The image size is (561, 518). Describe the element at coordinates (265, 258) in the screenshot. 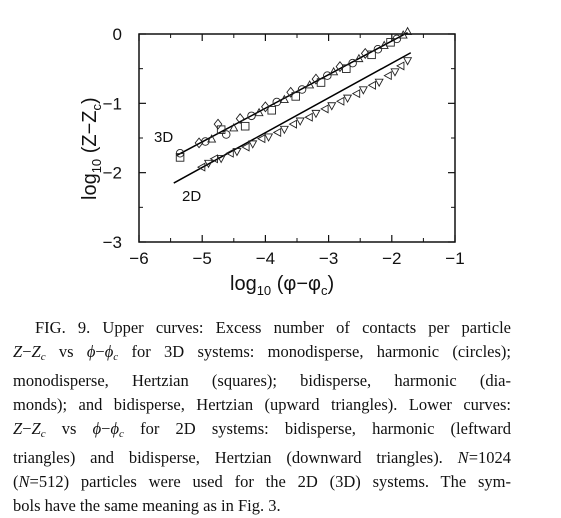

I see `x-tick-label: −4` at that location.